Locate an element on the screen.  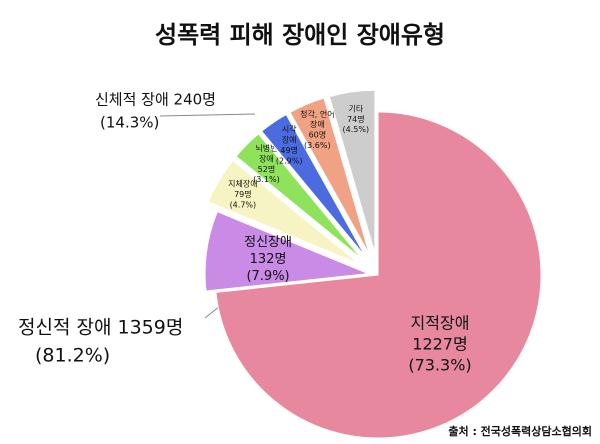
chart-title: 성폭력 피해 장애인 장애유형 is located at coordinates (300, 35).